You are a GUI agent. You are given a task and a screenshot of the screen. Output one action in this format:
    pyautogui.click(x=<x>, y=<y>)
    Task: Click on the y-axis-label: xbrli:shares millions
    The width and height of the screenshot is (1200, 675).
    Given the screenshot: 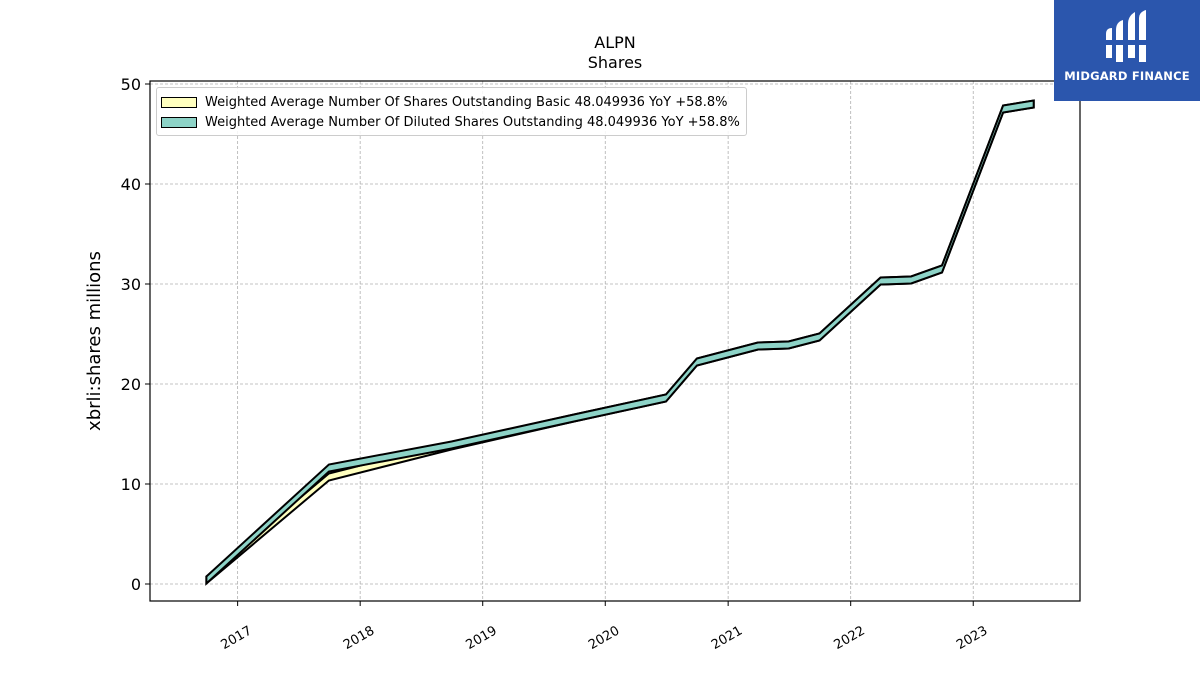 What is the action you would take?
    pyautogui.click(x=94, y=341)
    